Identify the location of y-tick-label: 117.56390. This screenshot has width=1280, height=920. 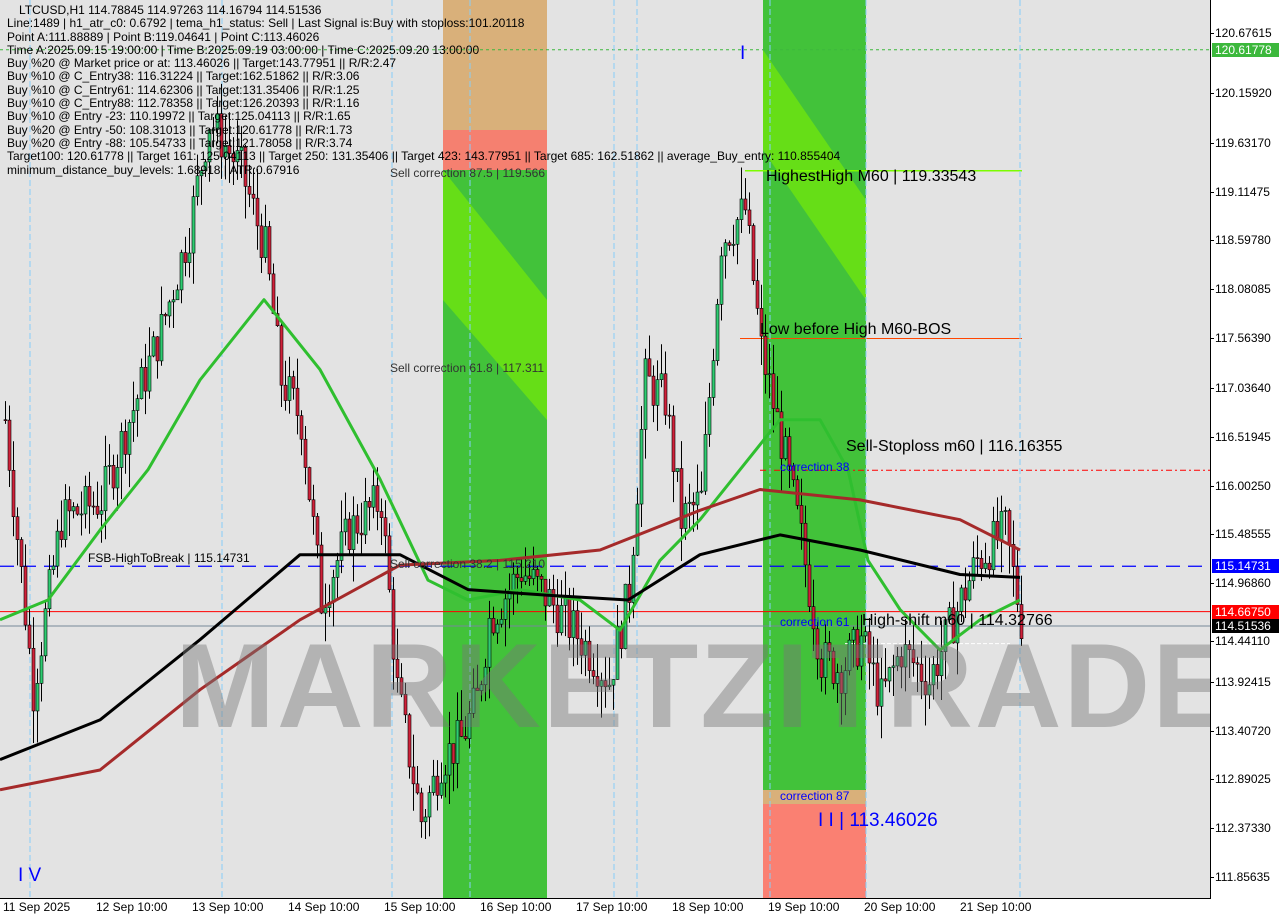
(1240, 338).